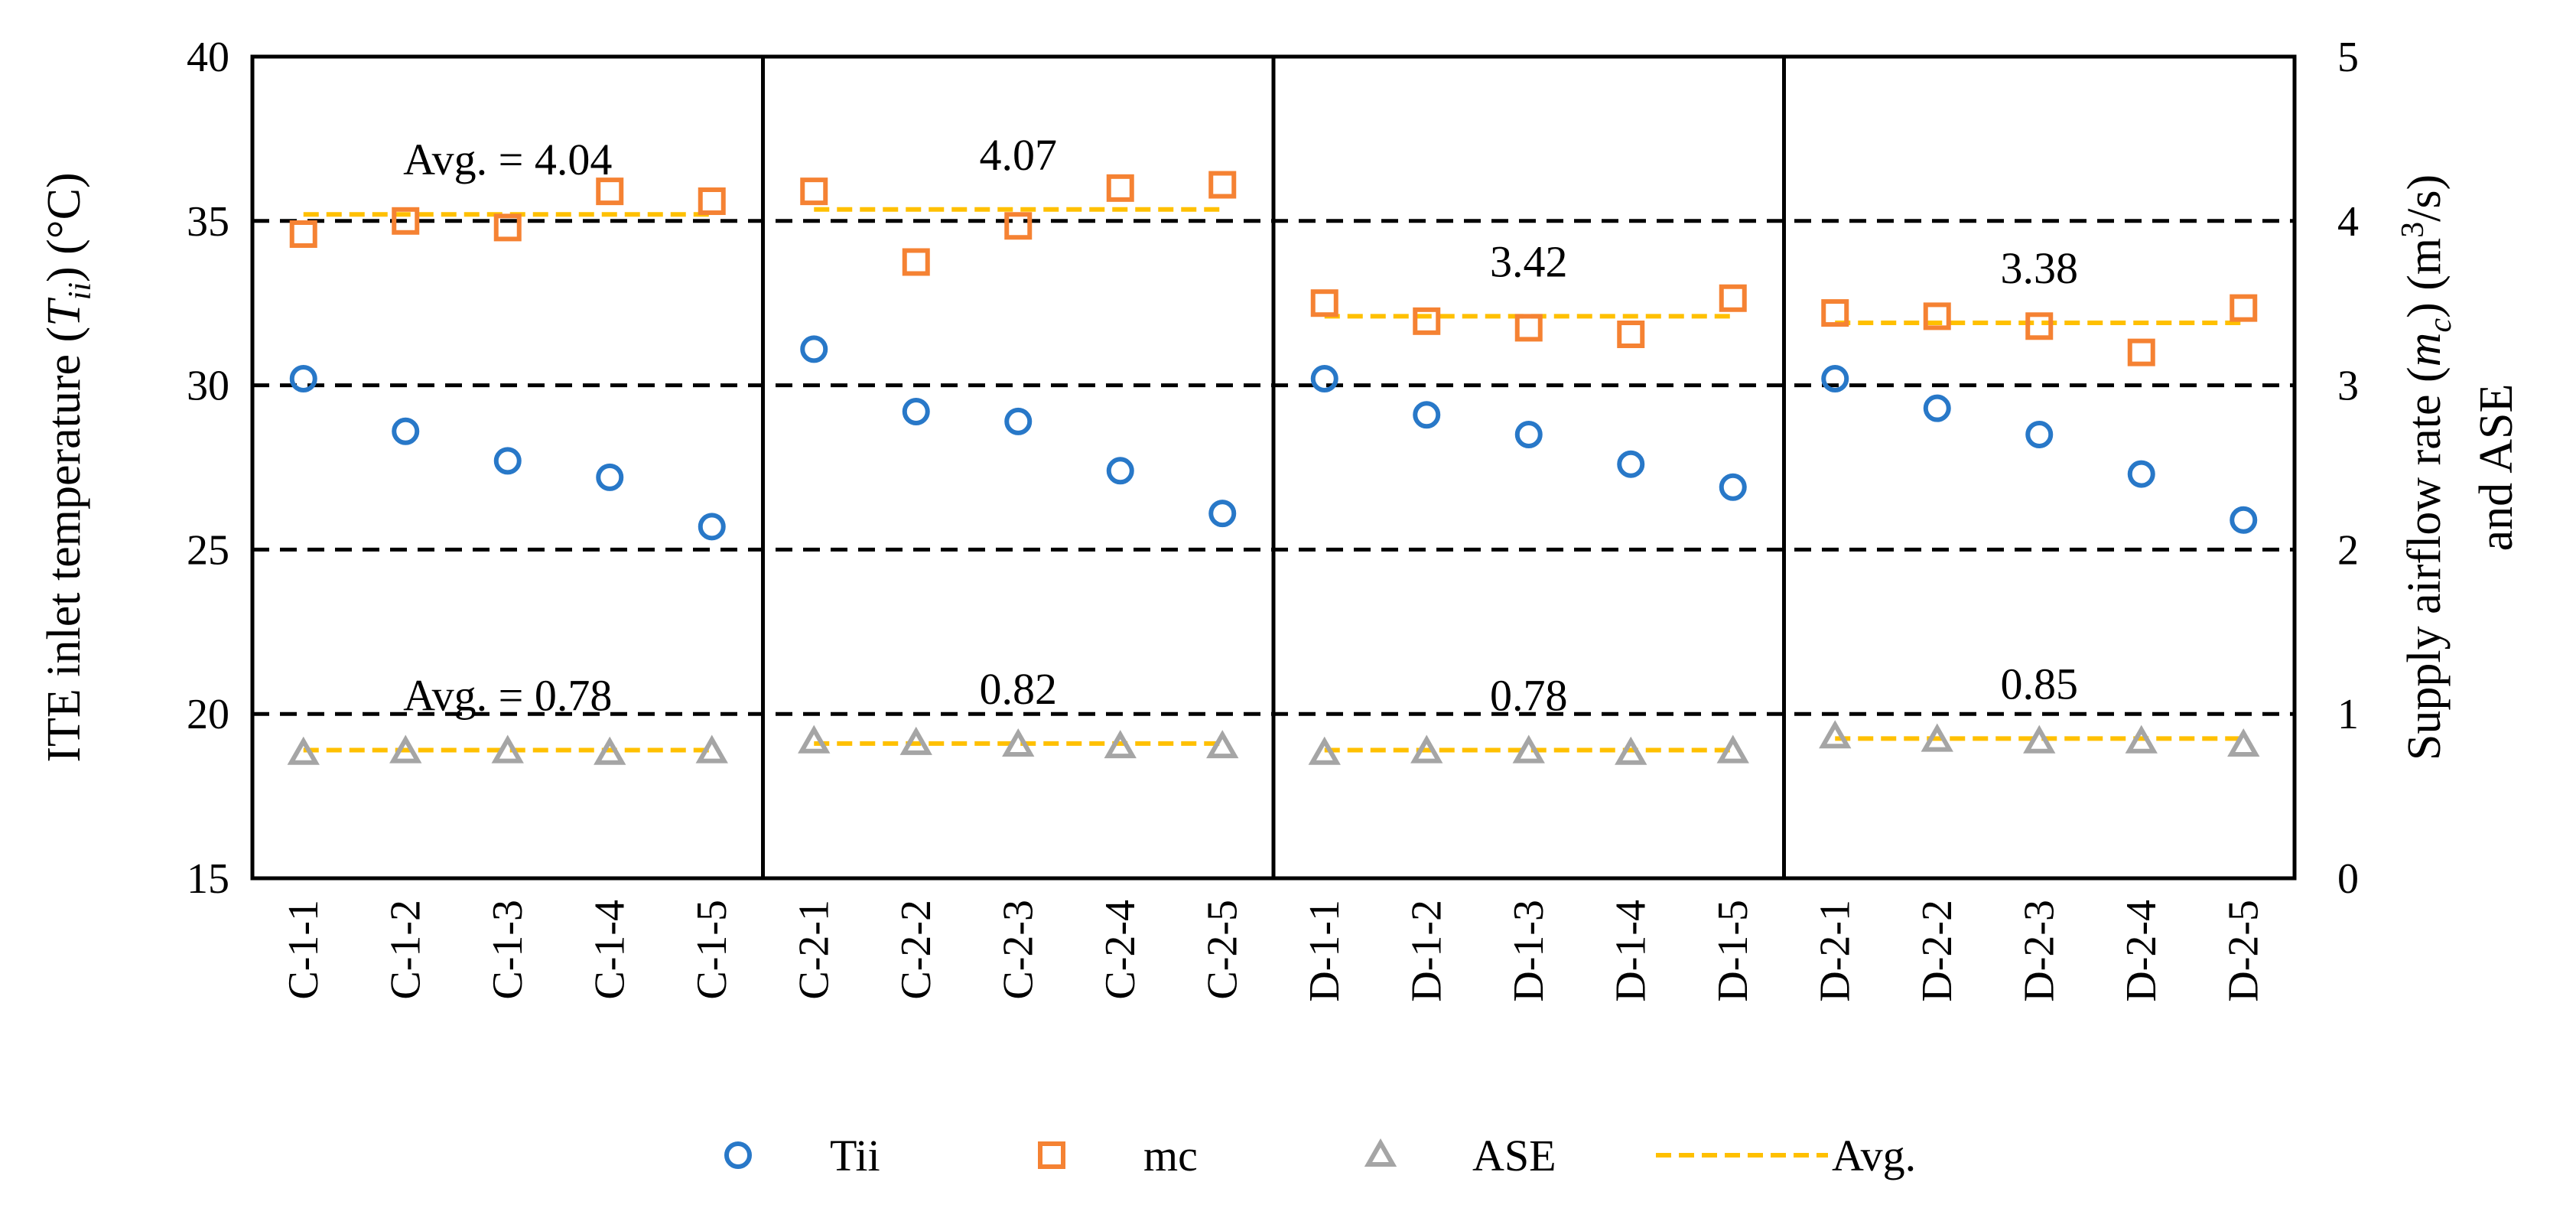  Describe the element at coordinates (1380, 1152) in the screenshot. I see `legend-ase-marker` at that location.